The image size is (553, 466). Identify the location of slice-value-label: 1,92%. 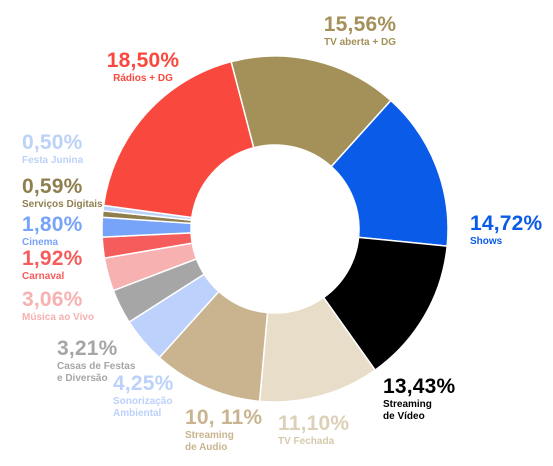
(52, 258).